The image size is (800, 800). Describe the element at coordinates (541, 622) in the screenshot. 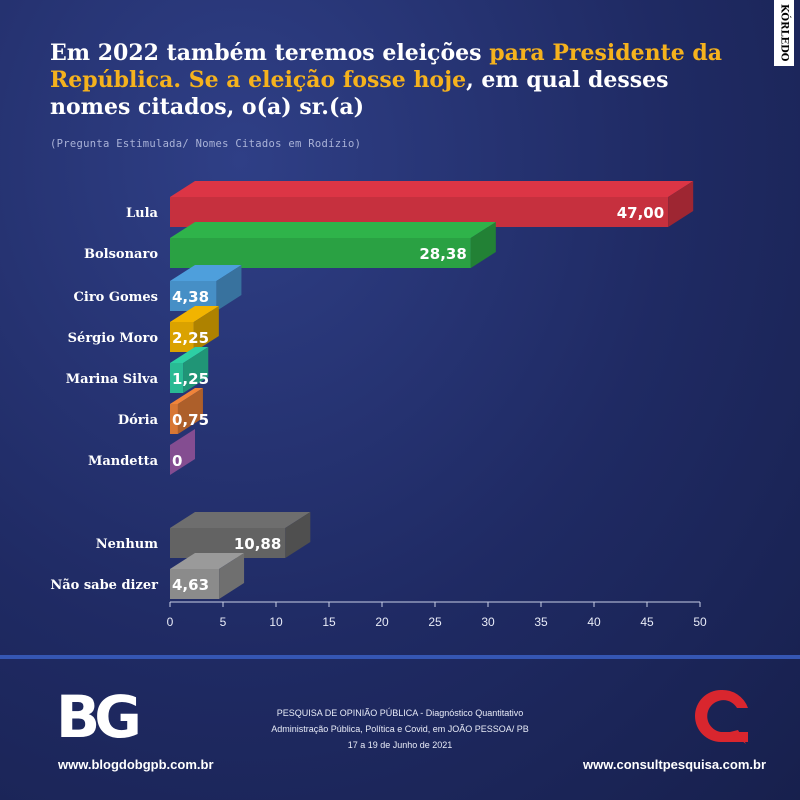

I see `x-tick-label: 35` at that location.